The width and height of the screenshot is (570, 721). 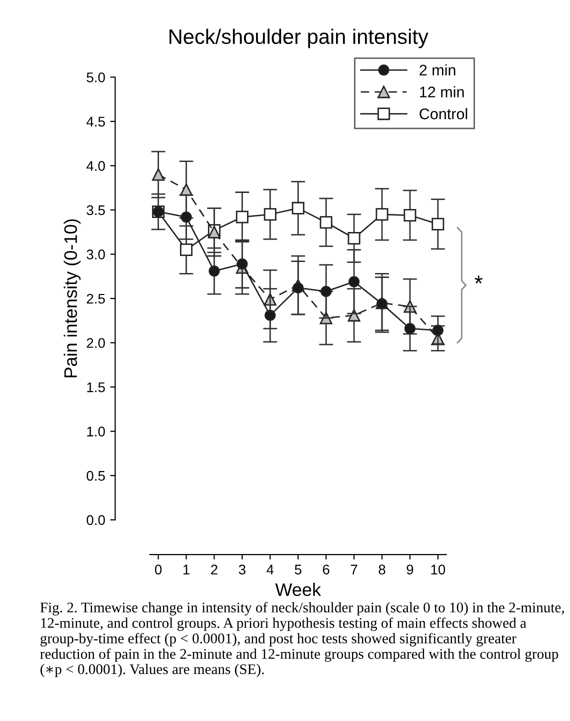 What do you see at coordinates (326, 569) in the screenshot?
I see `x-tick-label: 6` at bounding box center [326, 569].